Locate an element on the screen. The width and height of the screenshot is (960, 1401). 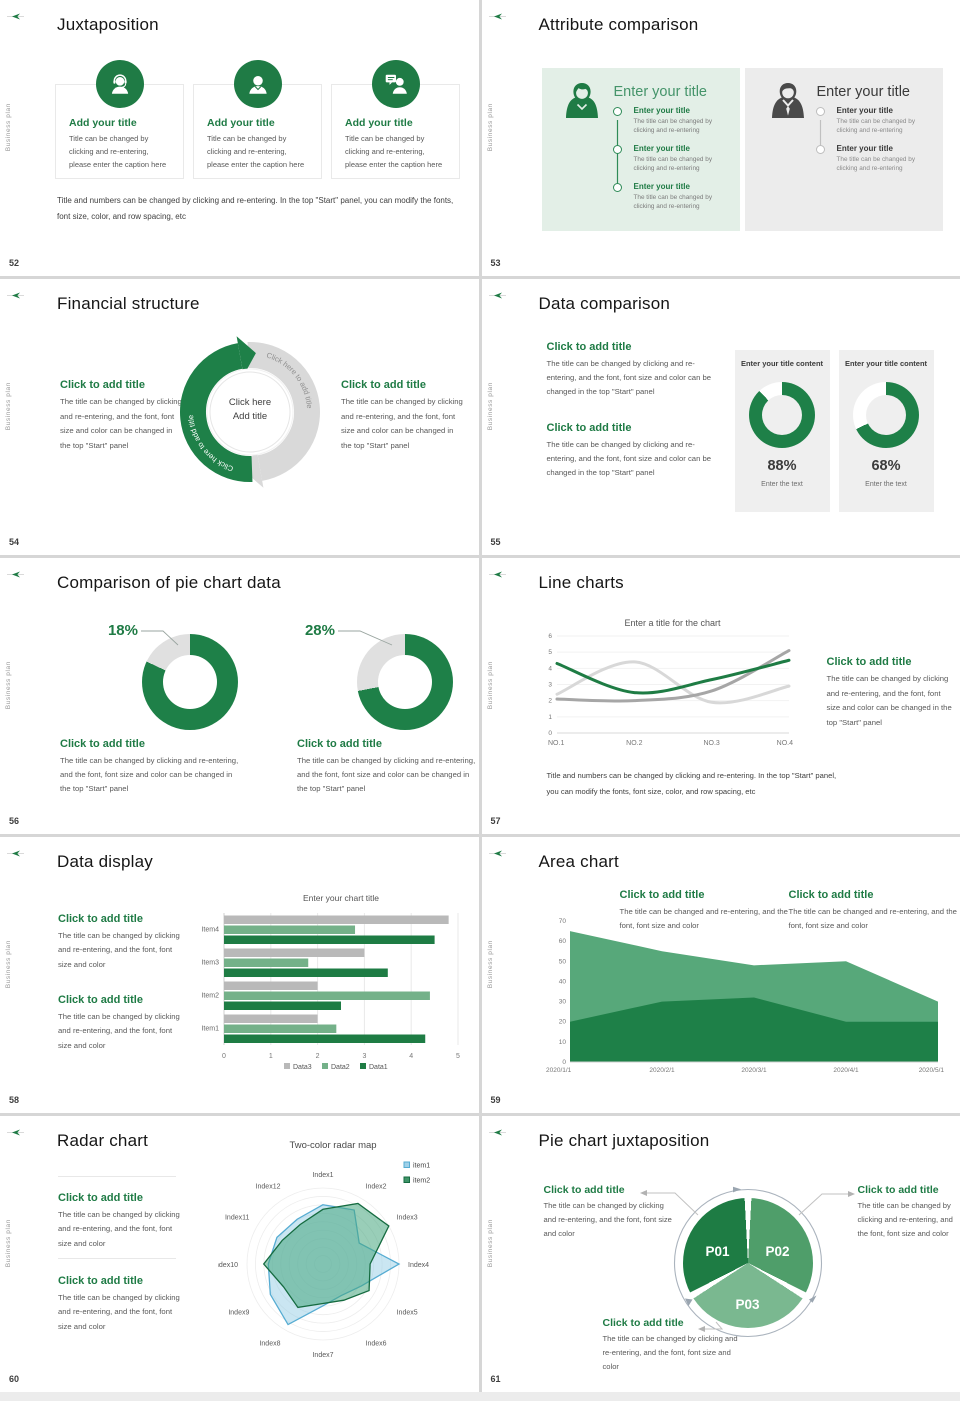
svg-text: Index7 is located at coordinates (322, 1355).